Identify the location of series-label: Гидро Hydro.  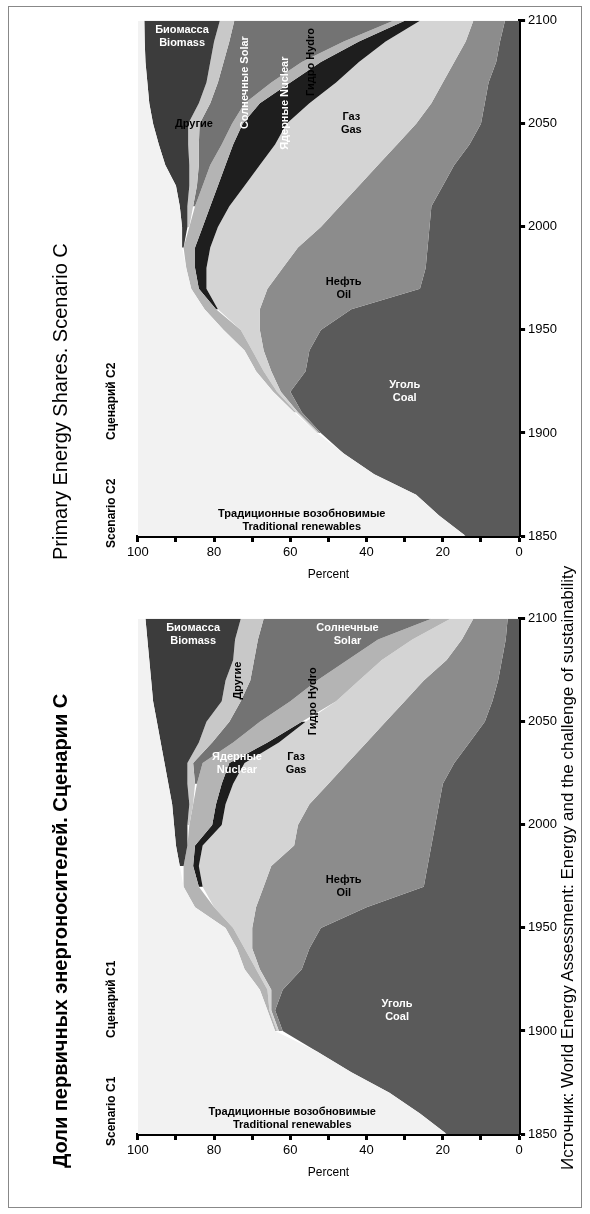
(312, 701).